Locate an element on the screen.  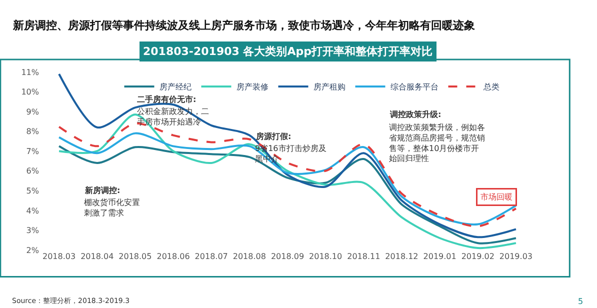
y-tick-label: 4% is located at coordinates (33, 211).